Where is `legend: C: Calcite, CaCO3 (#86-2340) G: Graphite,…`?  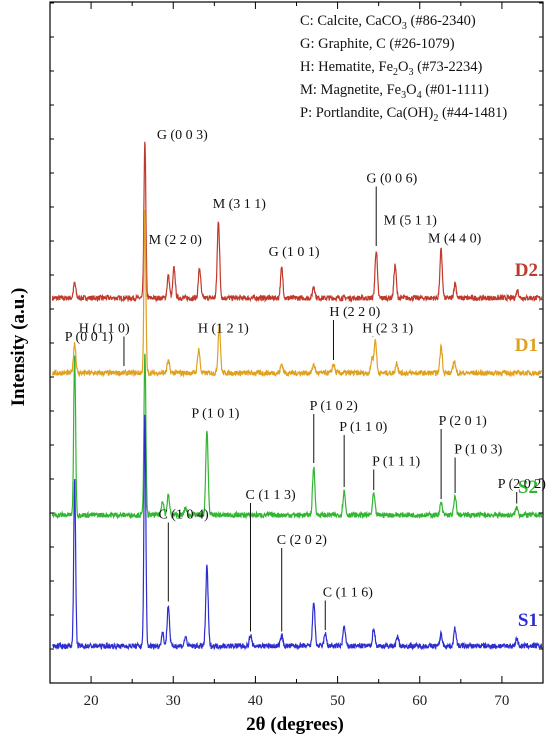
legend: C: Calcite, CaCO3 (#86-2340) G: Graphite,… is located at coordinates (403, 68).